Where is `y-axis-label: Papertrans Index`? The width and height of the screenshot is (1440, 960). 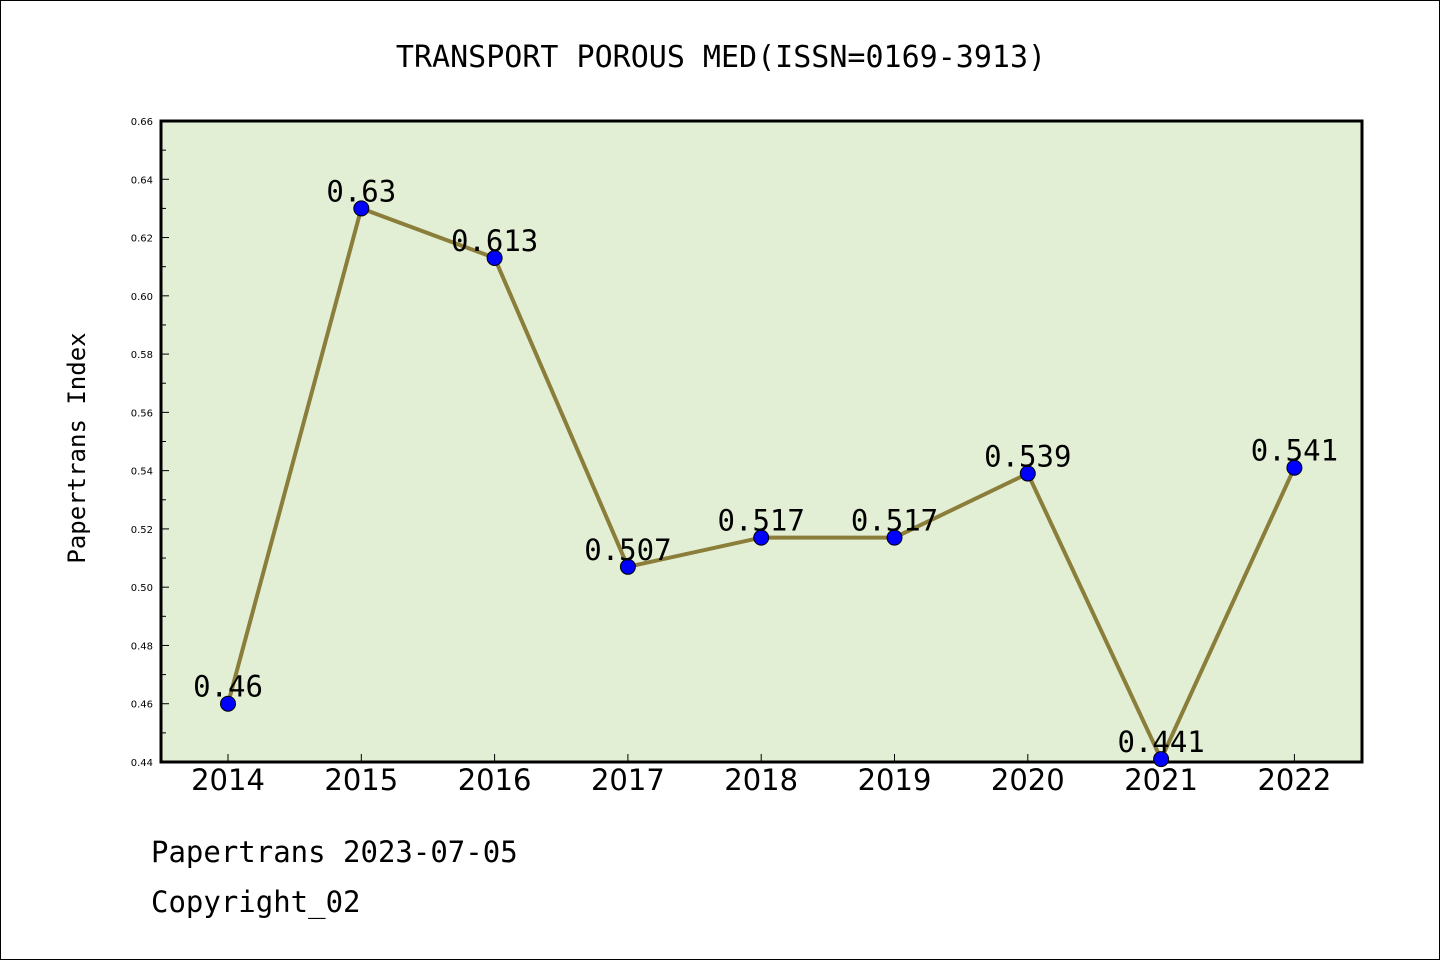 y-axis-label: Papertrans Index is located at coordinates (77, 447).